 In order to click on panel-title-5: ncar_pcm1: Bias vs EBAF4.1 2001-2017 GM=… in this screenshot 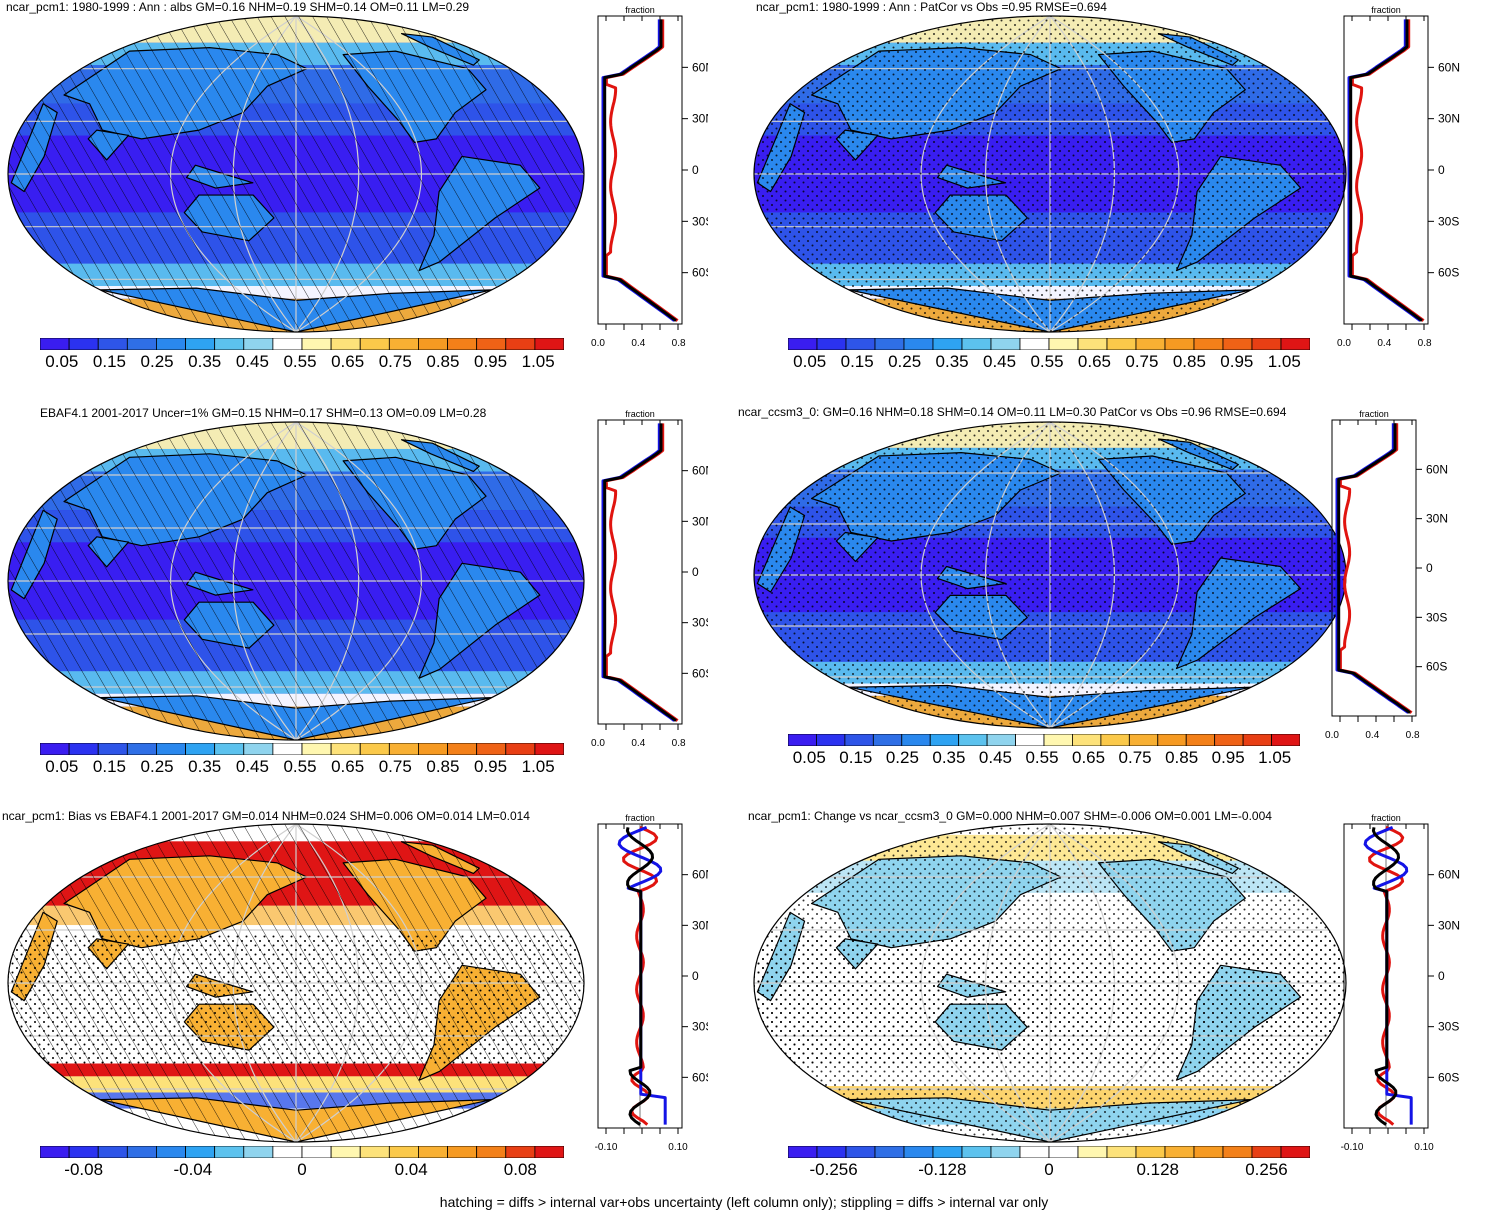, I will do `click(266, 816)`.